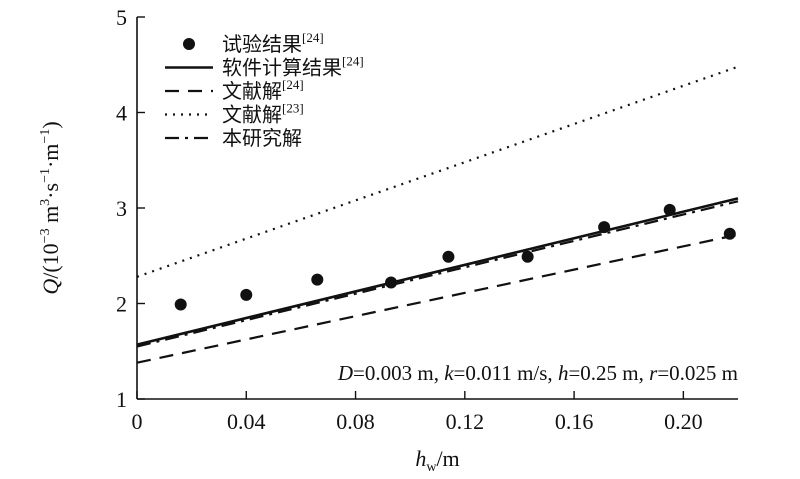 This screenshot has width=800, height=479. What do you see at coordinates (355, 421) in the screenshot?
I see `x-tick-label: 0.08` at bounding box center [355, 421].